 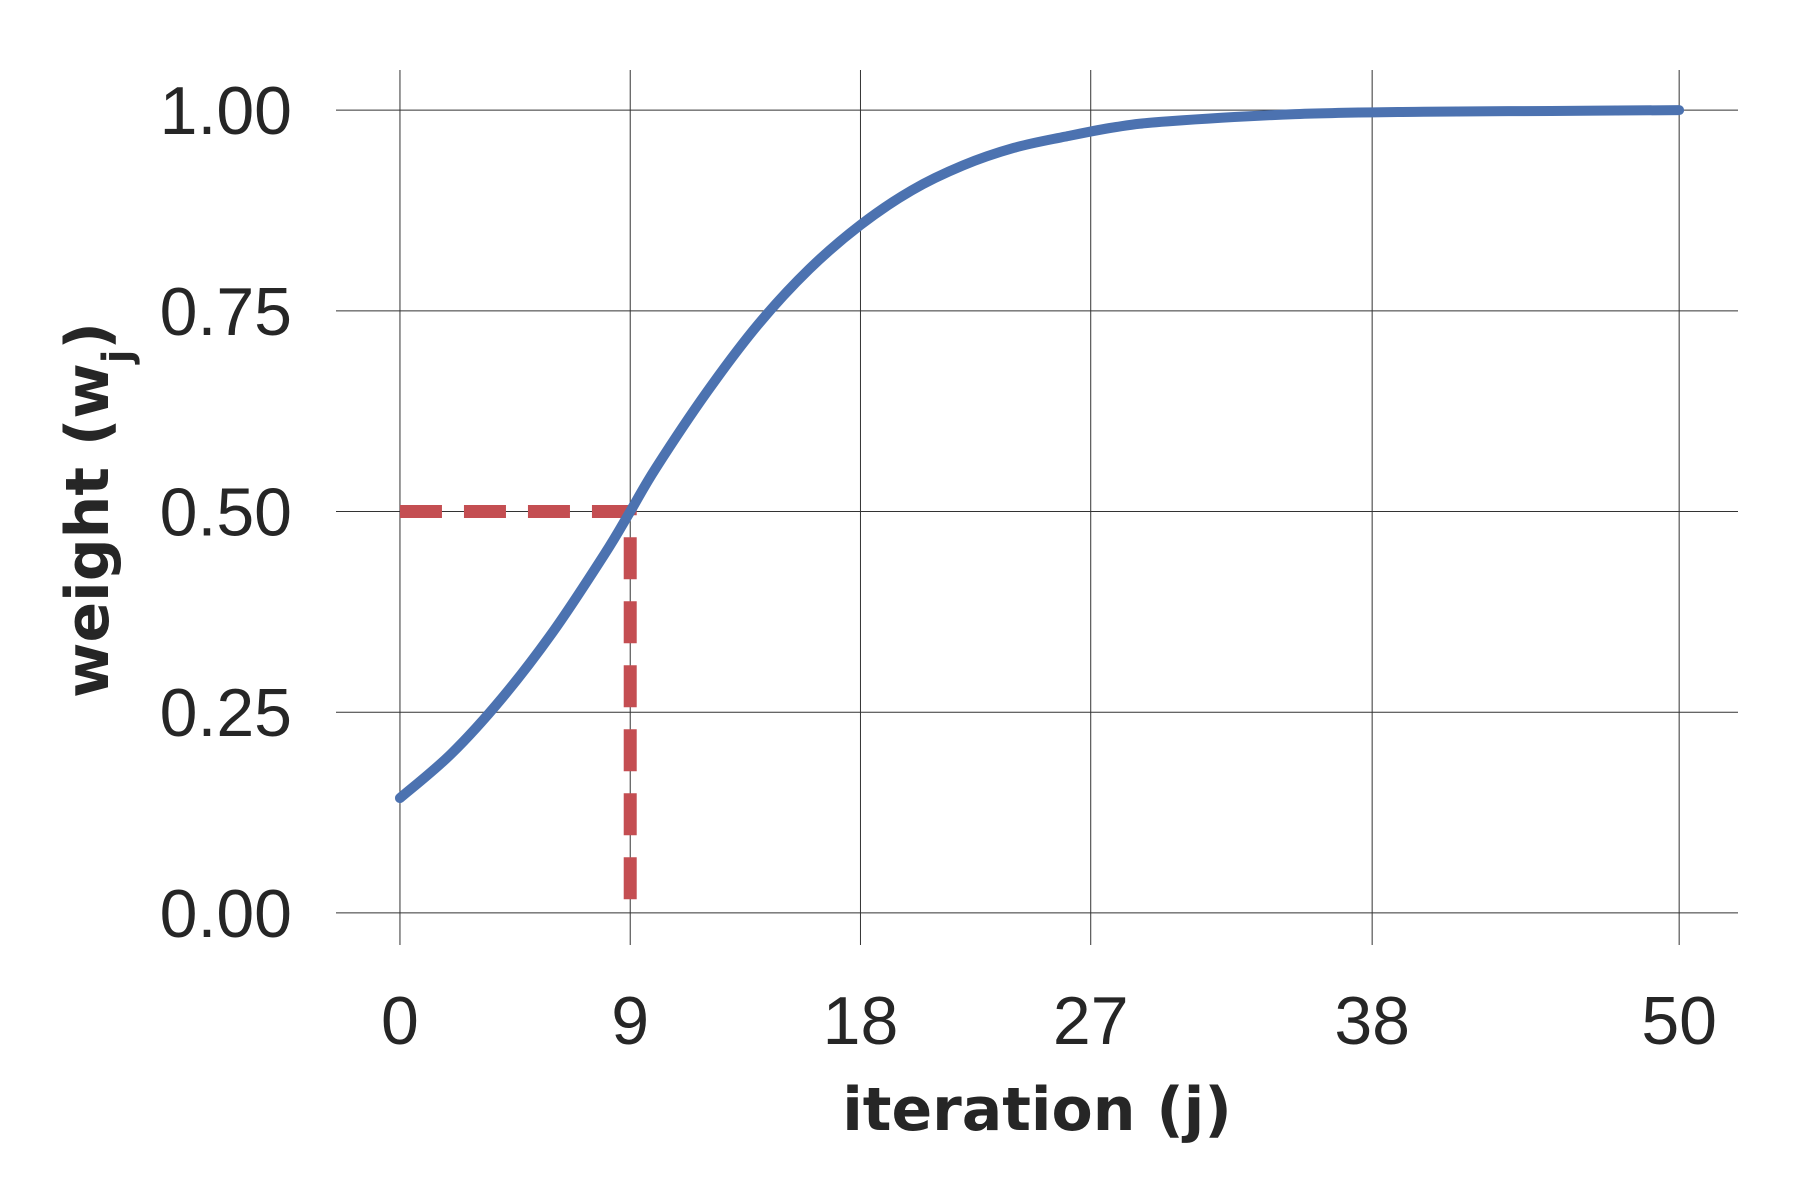 What do you see at coordinates (1372, 1021) in the screenshot?
I see `x-tick-label: 38` at bounding box center [1372, 1021].